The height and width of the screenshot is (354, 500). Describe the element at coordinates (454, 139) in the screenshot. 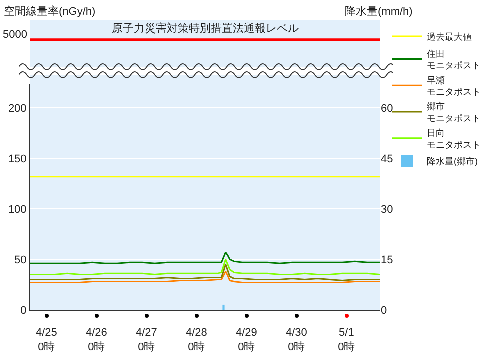

I see `legend-label: 日向モニタポスト` at that location.